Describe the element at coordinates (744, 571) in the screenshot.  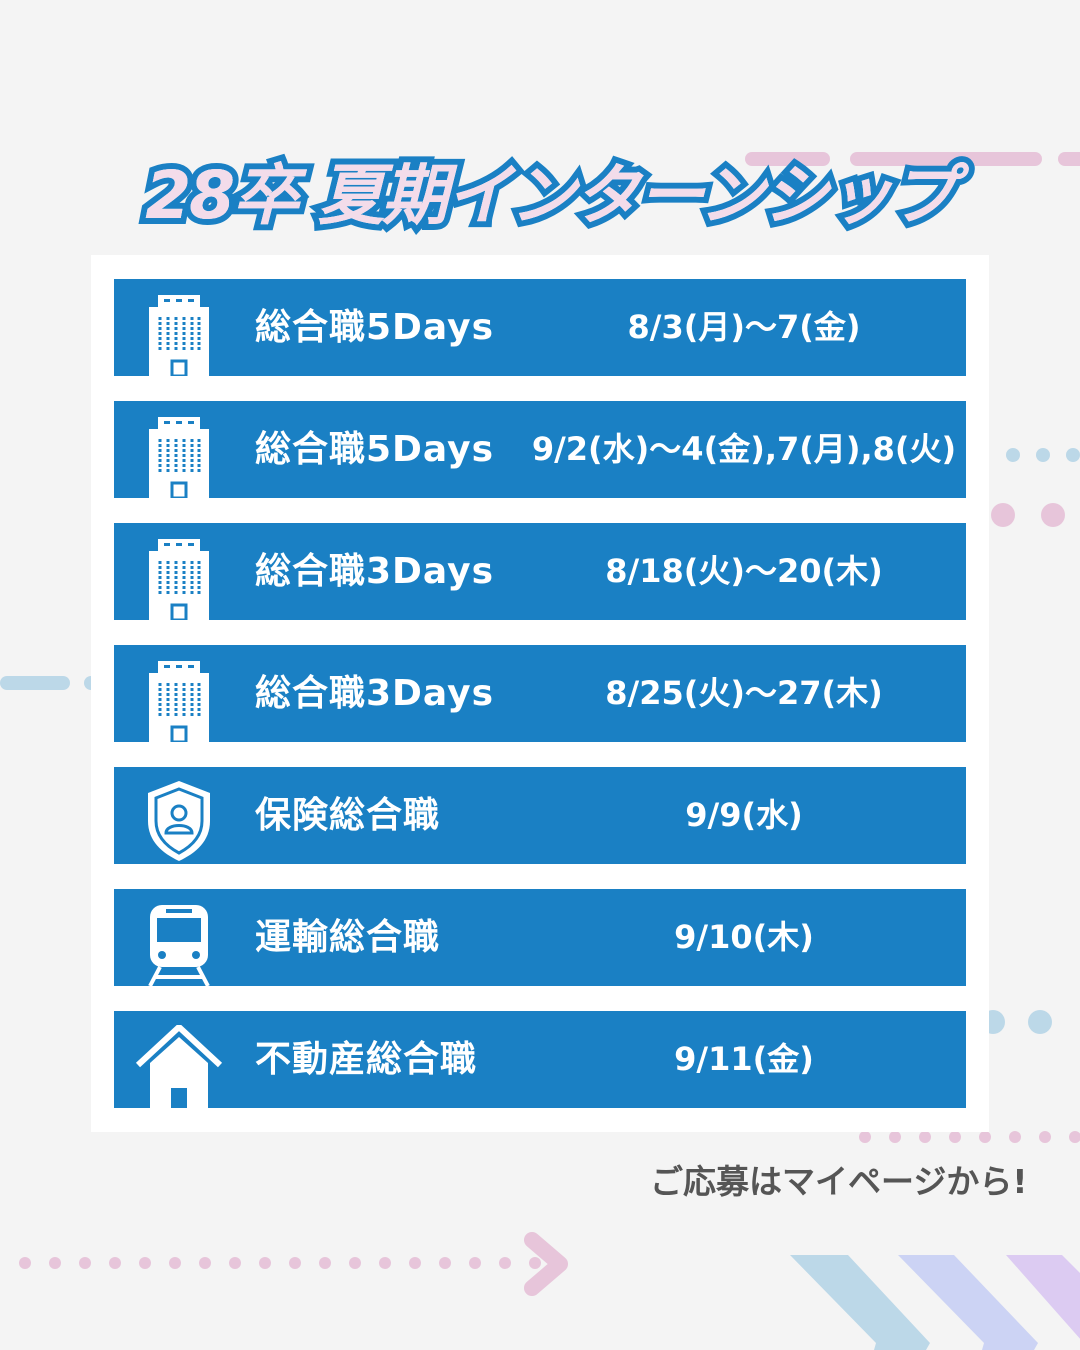
I see `course-date: 8/18(火)〜20(木)` at that location.